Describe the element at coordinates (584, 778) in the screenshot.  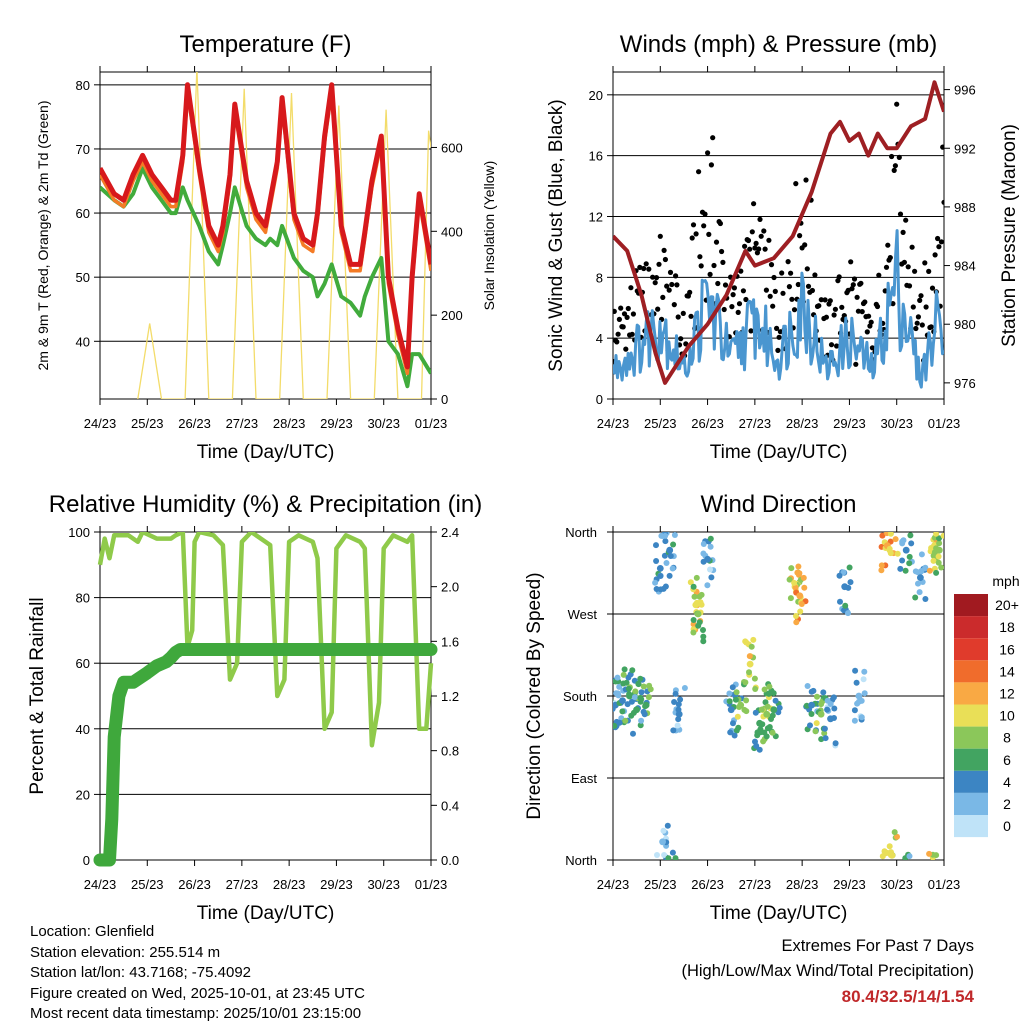
I see `direction-ytick-label: East` at that location.